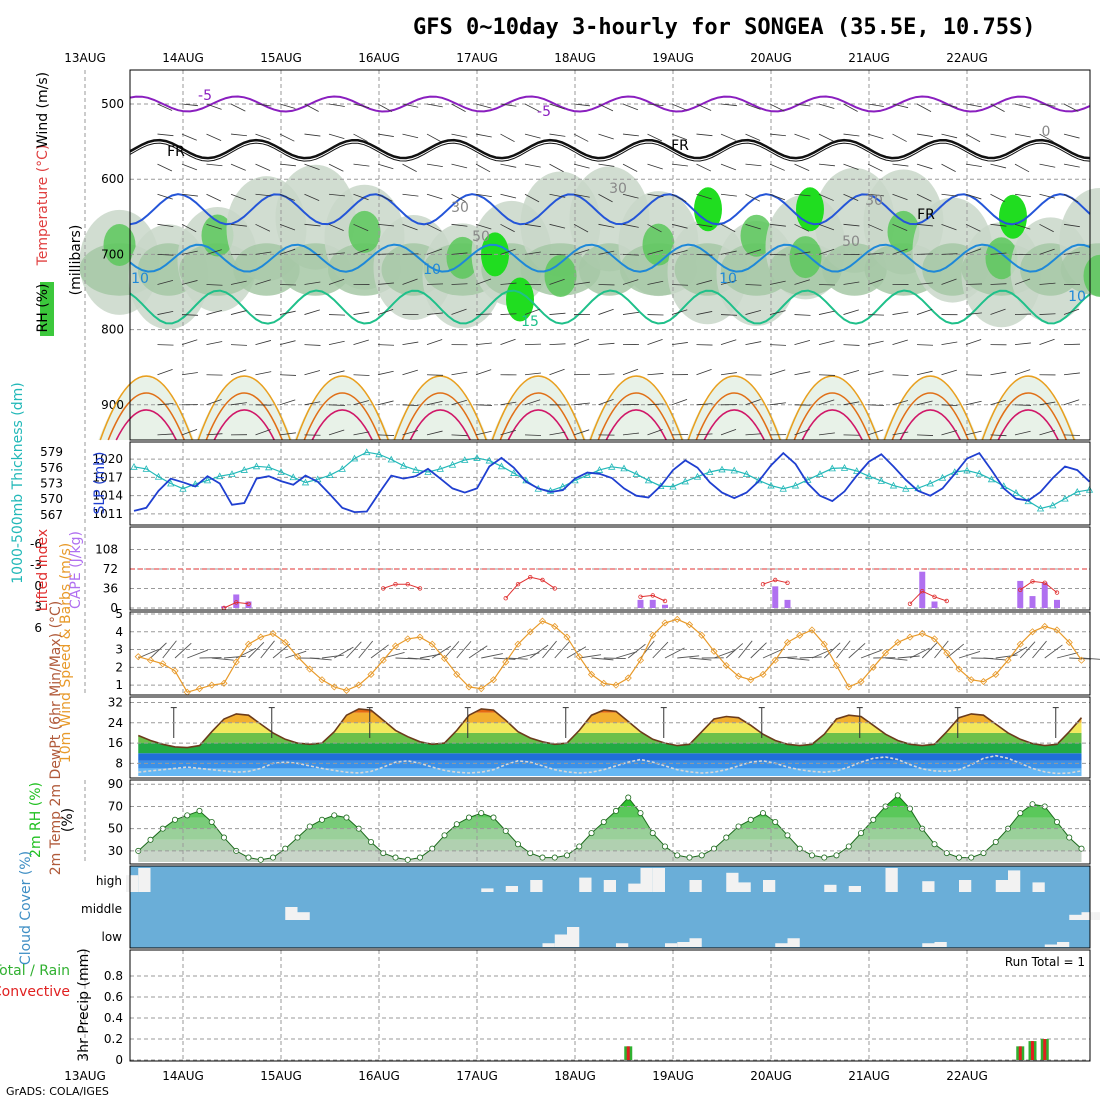 The image size is (1100, 1100). What do you see at coordinates (112, 405) in the screenshot?
I see `upper-air-ytick-label: 900` at bounding box center [112, 405].